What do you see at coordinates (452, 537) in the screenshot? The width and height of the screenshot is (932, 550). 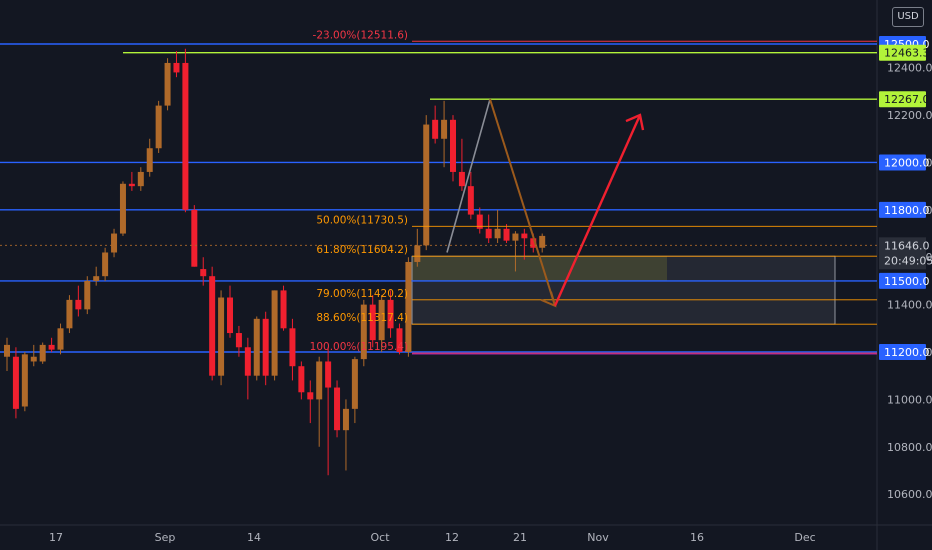 I see `x-tick-label: 12` at bounding box center [452, 537].